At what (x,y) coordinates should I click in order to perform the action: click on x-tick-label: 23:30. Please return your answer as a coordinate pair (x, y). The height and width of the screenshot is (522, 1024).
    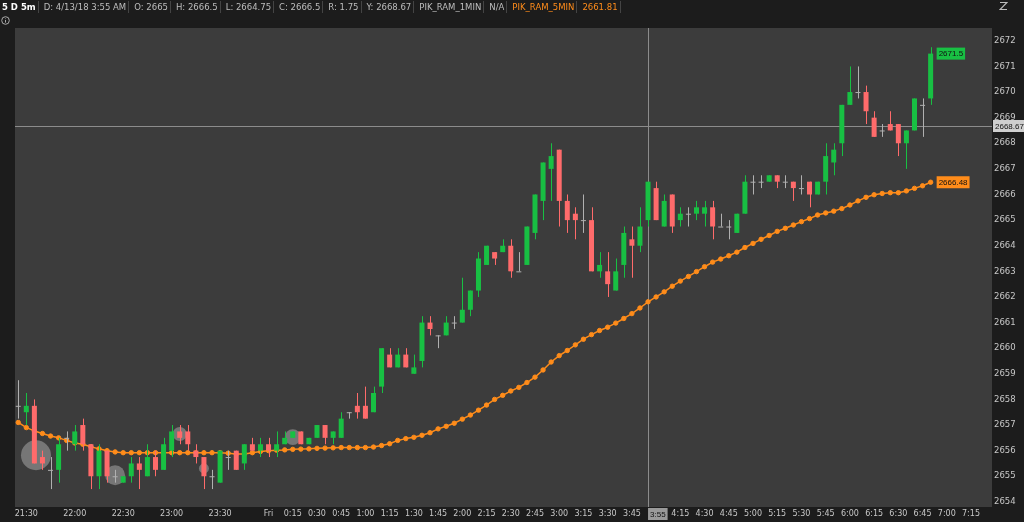
    Looking at the image, I should click on (220, 513).